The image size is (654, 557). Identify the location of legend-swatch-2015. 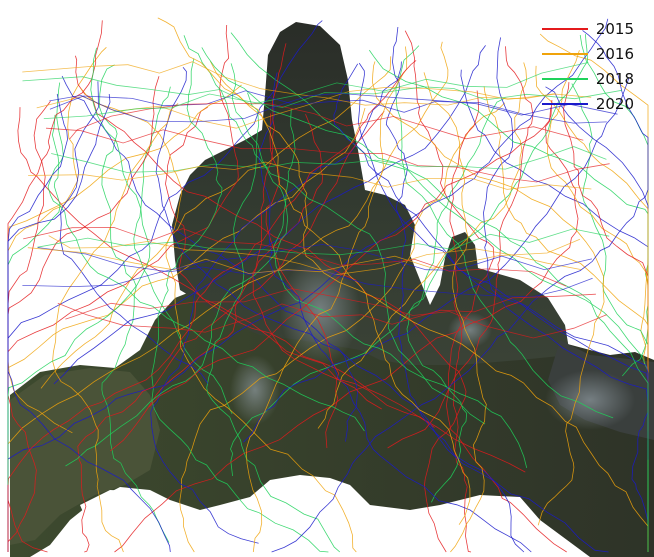
(564, 28).